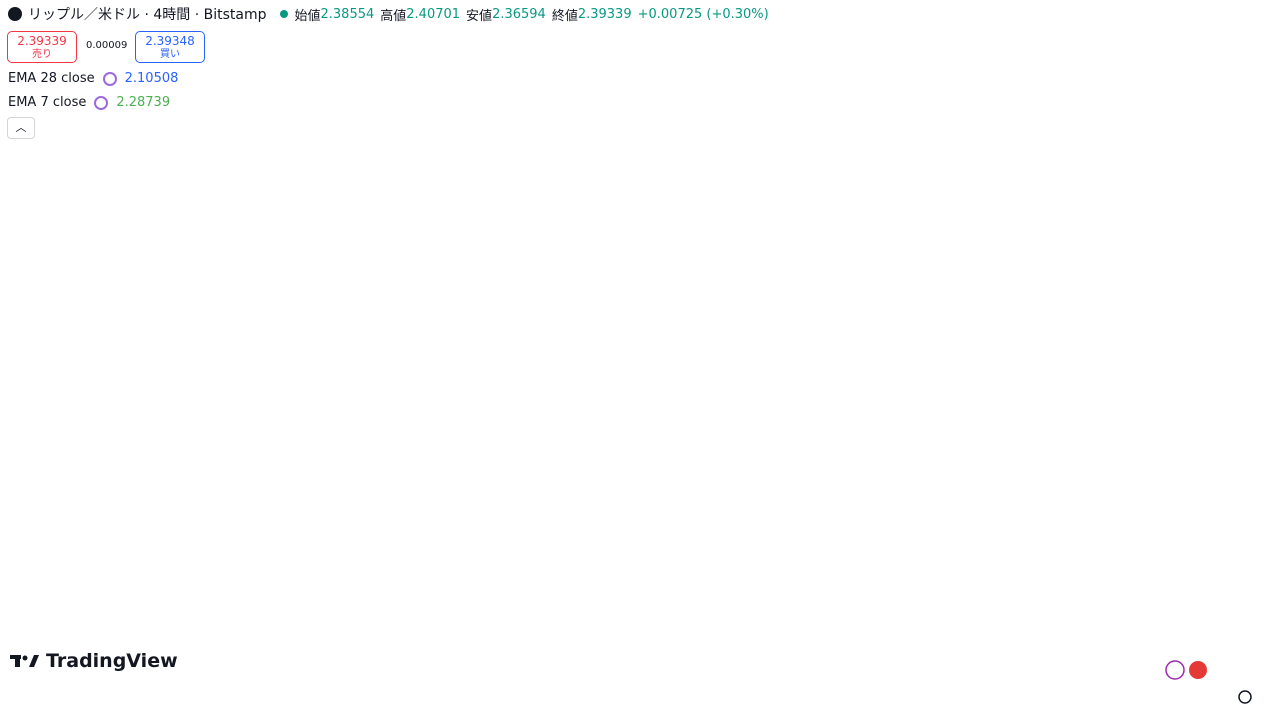 The image size is (1280, 710). Describe the element at coordinates (51, 78) in the screenshot. I see `legend-name: EMA 28 close` at that location.